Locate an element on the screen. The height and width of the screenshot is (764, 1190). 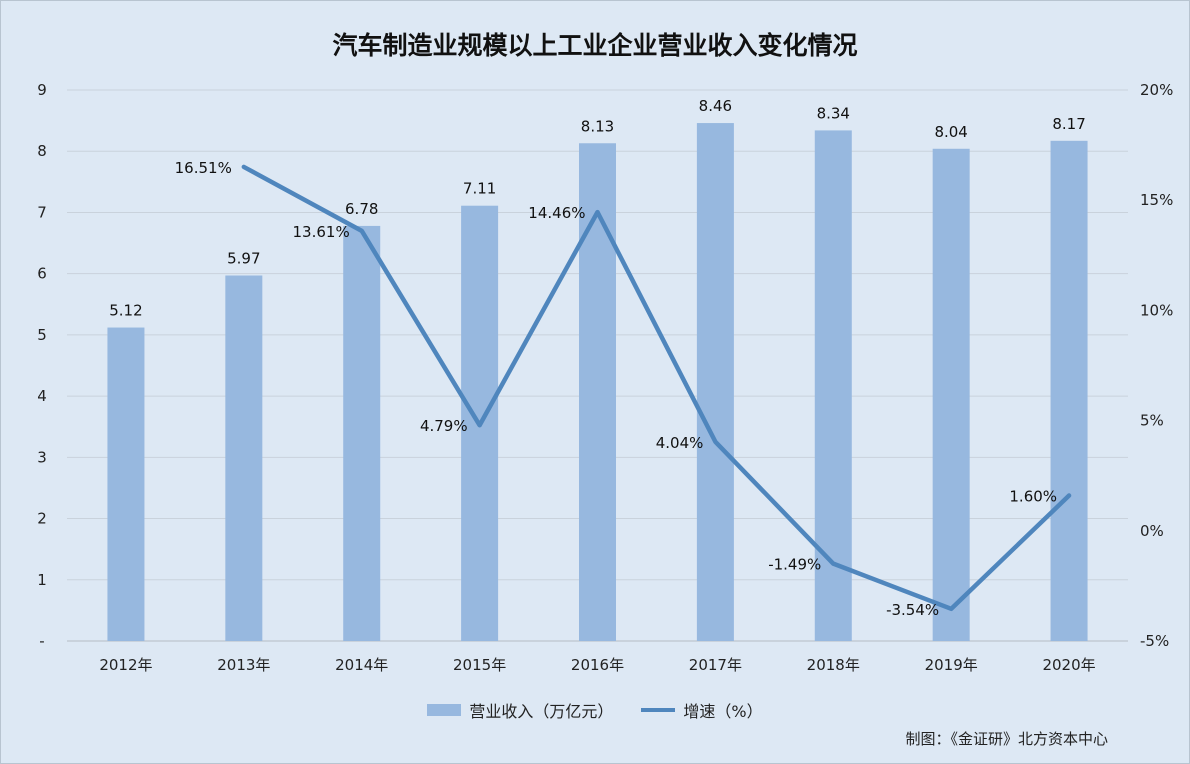
legend-item-growth: 增速（%） is located at coordinates (702, 710).